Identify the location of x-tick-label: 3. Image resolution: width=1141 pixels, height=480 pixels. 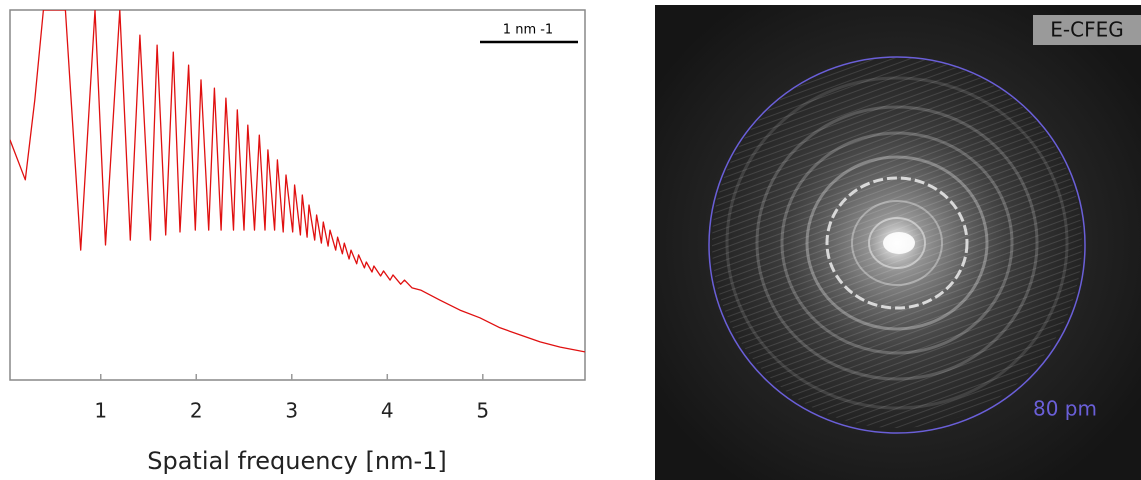
(291, 411).